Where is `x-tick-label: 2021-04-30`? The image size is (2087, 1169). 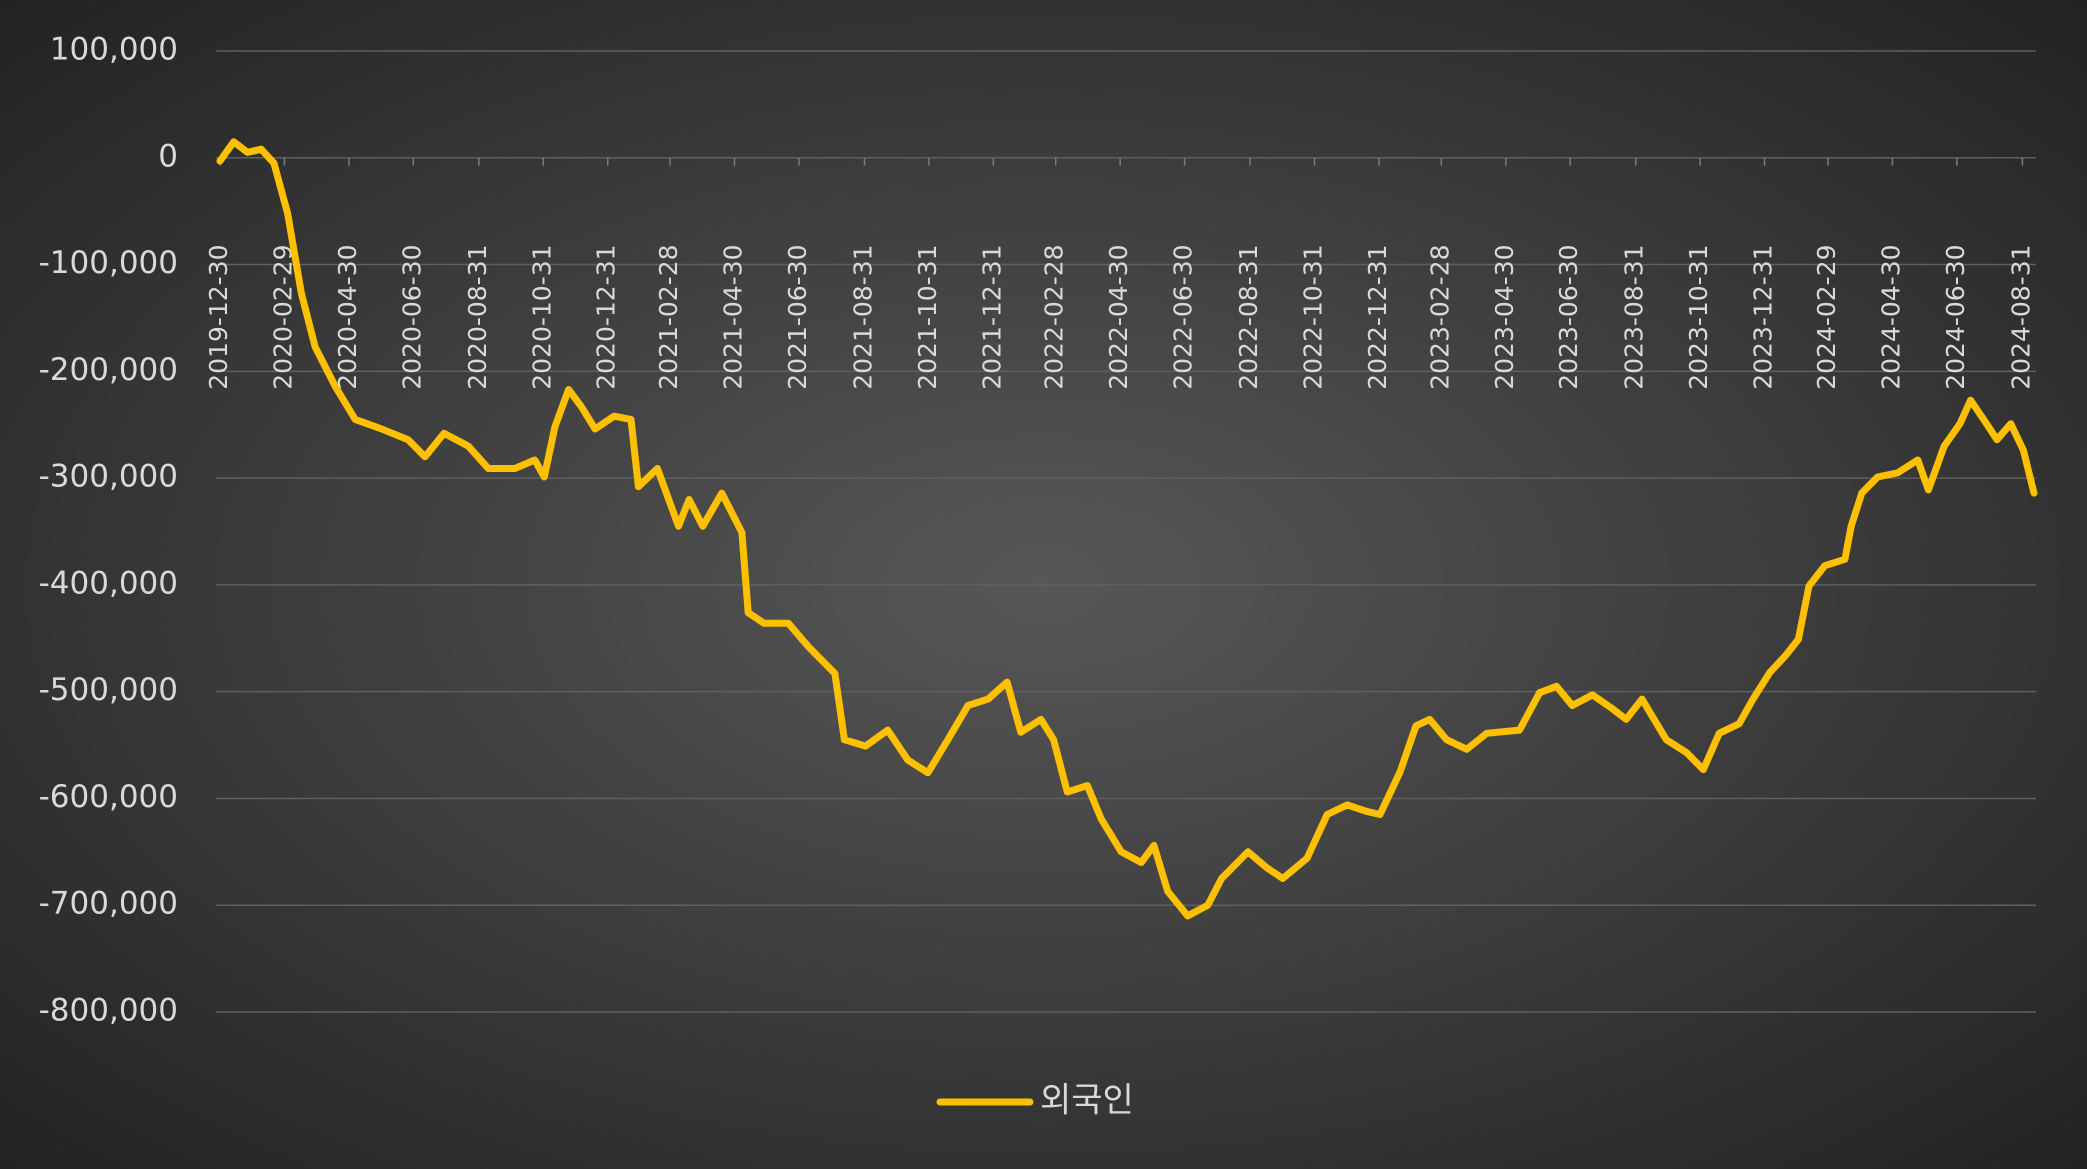 x-tick-label: 2021-04-30 is located at coordinates (733, 316).